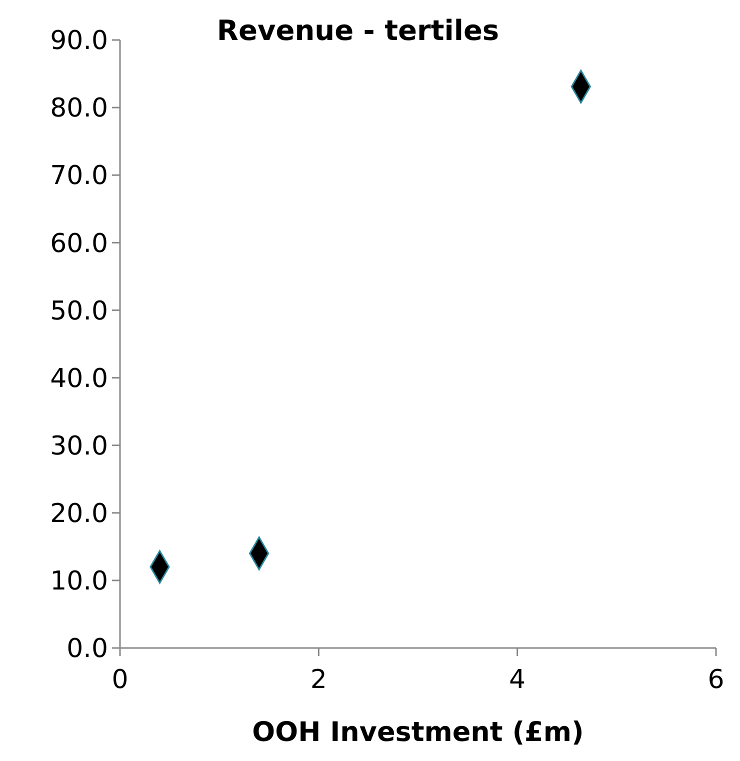 Image resolution: width=740 pixels, height=761 pixels. Describe the element at coordinates (318, 680) in the screenshot. I see `x-tick-label: 2` at that location.